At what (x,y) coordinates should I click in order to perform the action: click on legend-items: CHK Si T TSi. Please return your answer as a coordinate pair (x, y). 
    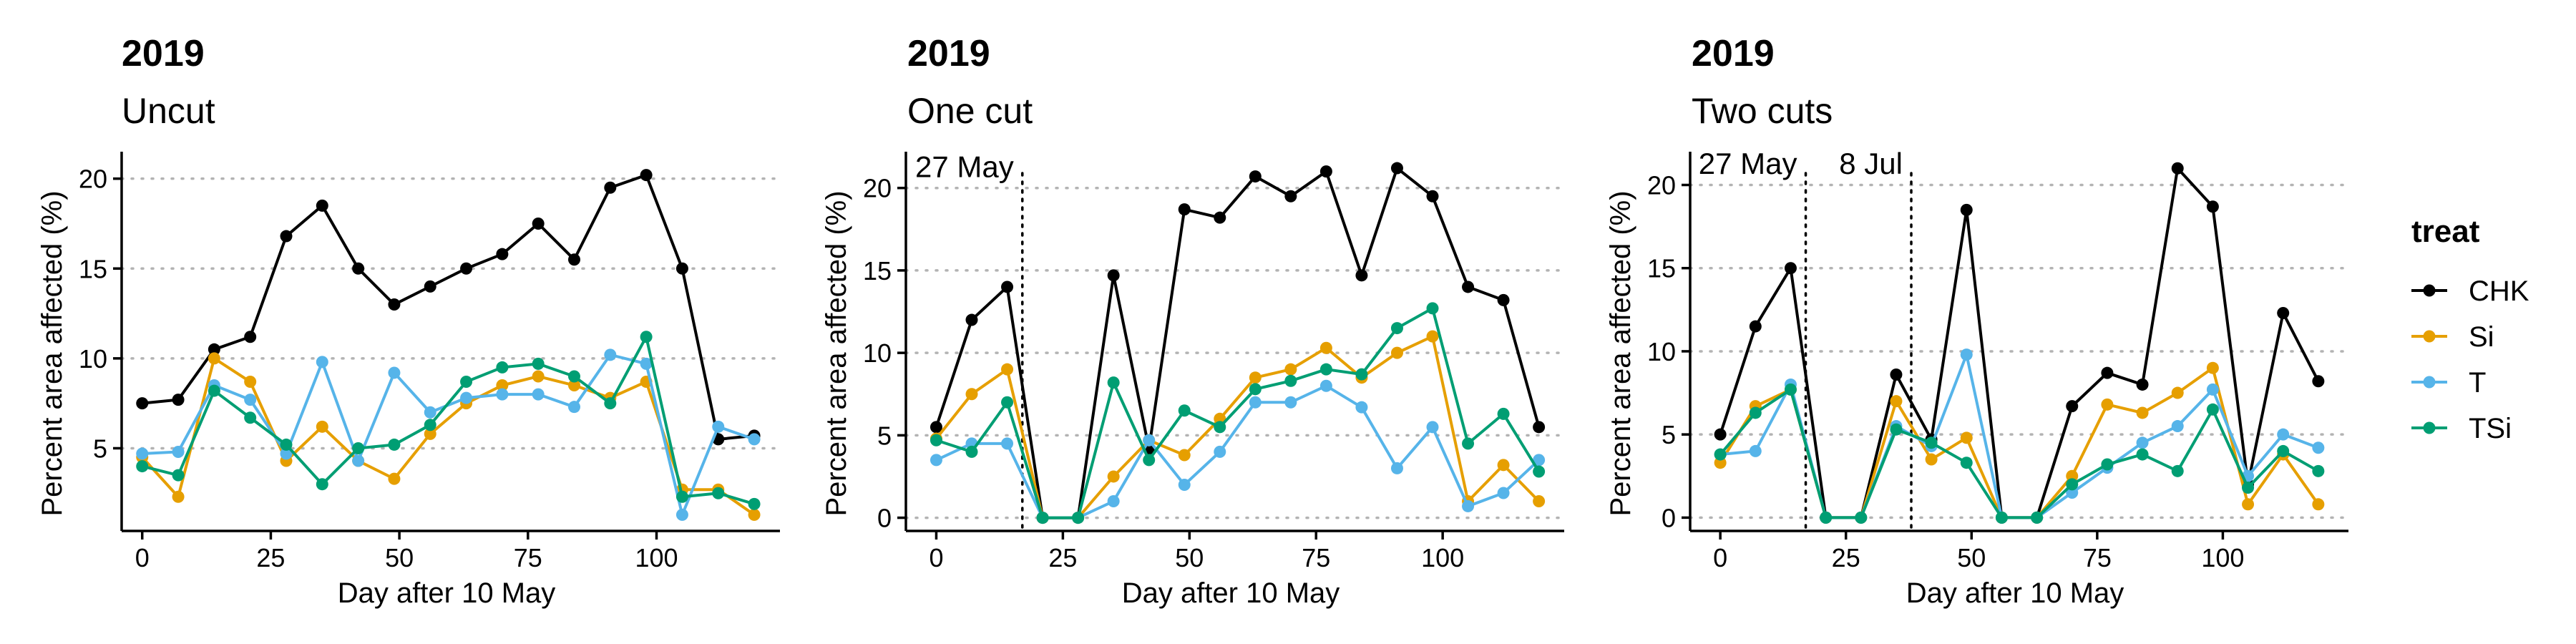
    Looking at the image, I should click on (2470, 359).